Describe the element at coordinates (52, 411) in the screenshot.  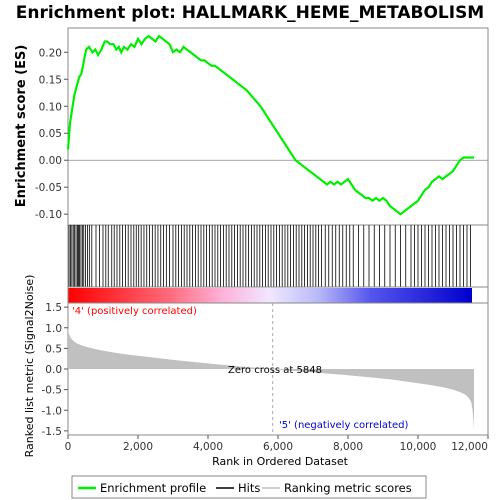
I see `metric-ytick-label: -1.0` at that location.